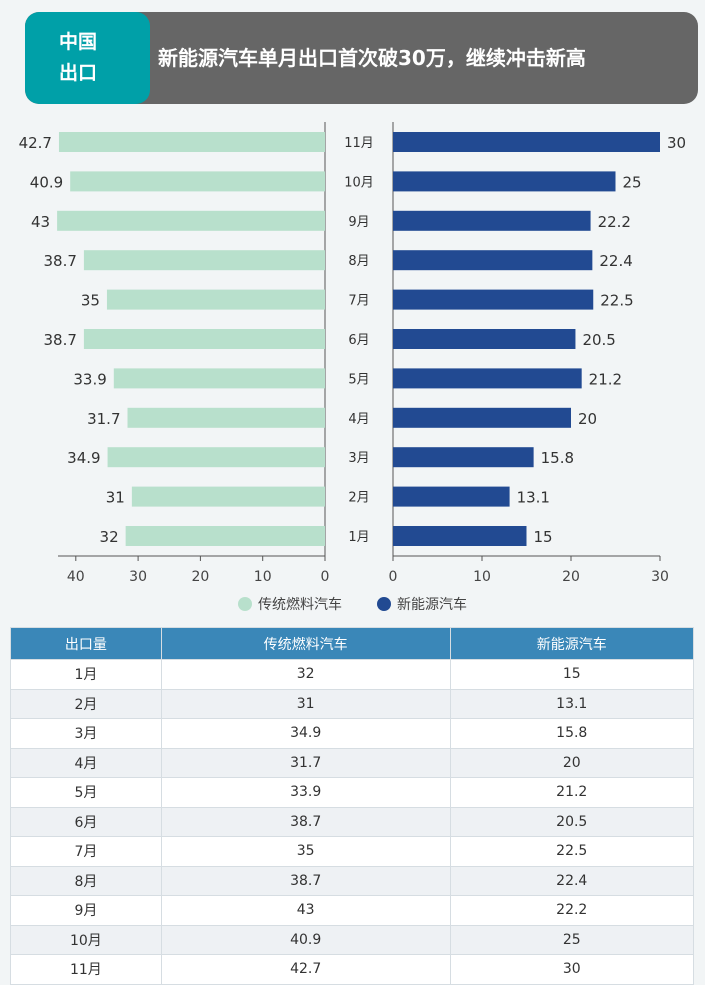  I want to click on left-tick-label: 20, so click(200, 577).